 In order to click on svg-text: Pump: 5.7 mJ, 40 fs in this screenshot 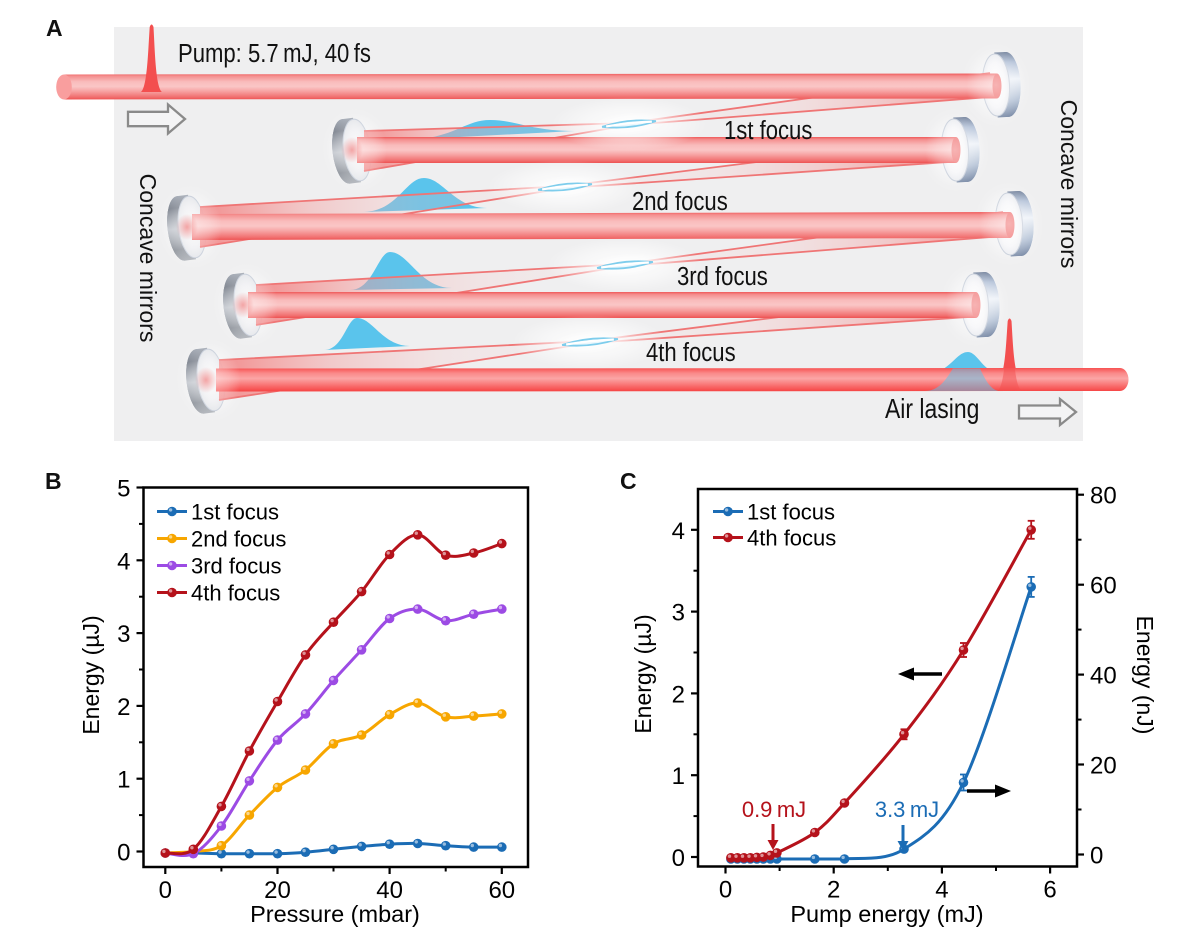, I will do `click(274, 53)`.